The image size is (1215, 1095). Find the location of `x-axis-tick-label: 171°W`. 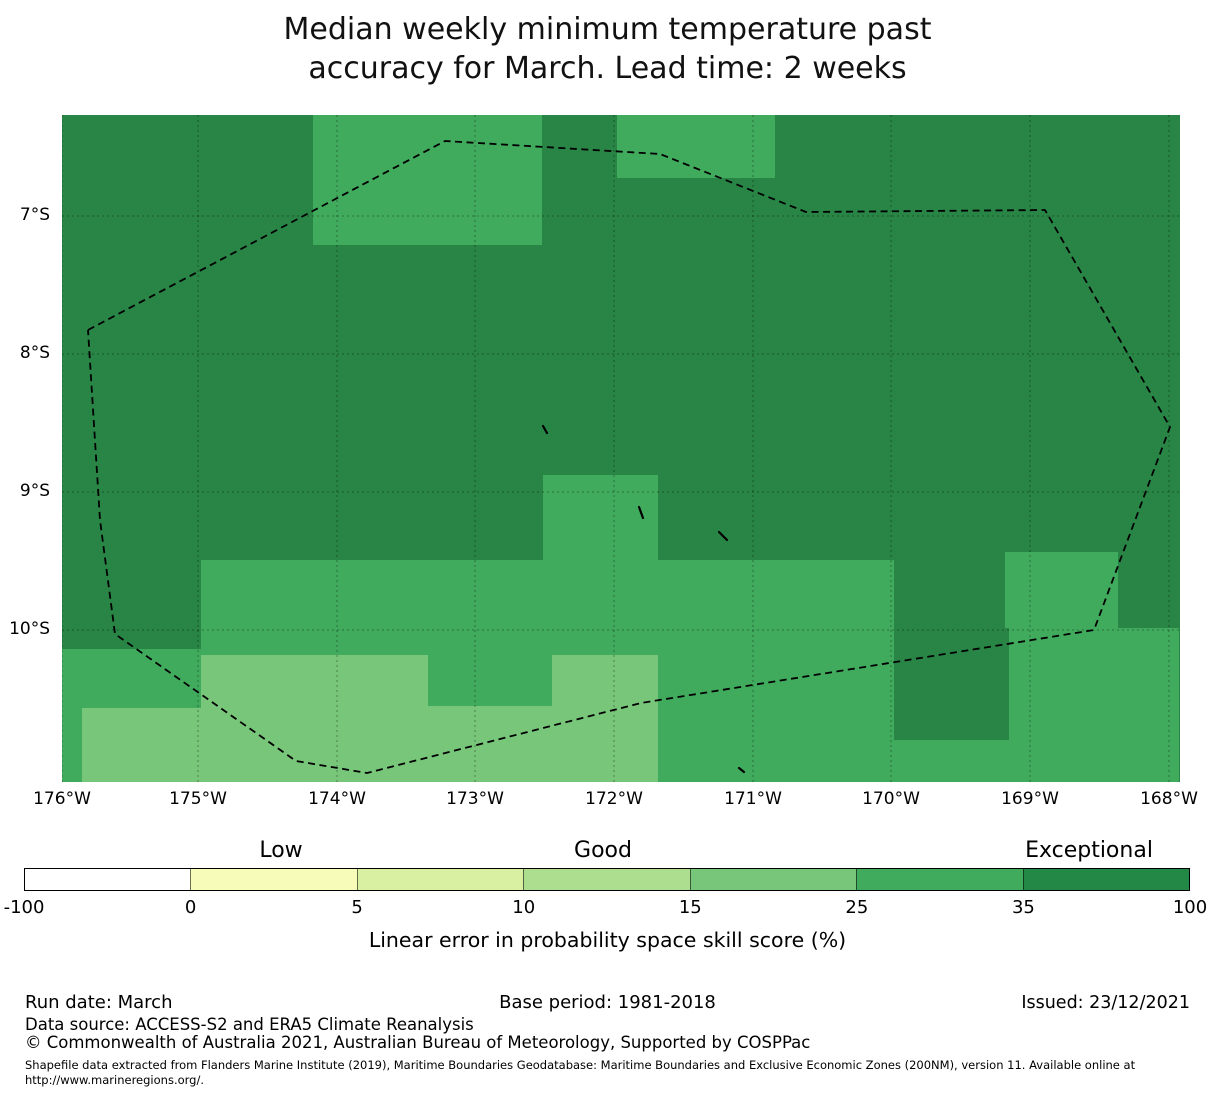

x-axis-tick-label: 171°W is located at coordinates (753, 799).